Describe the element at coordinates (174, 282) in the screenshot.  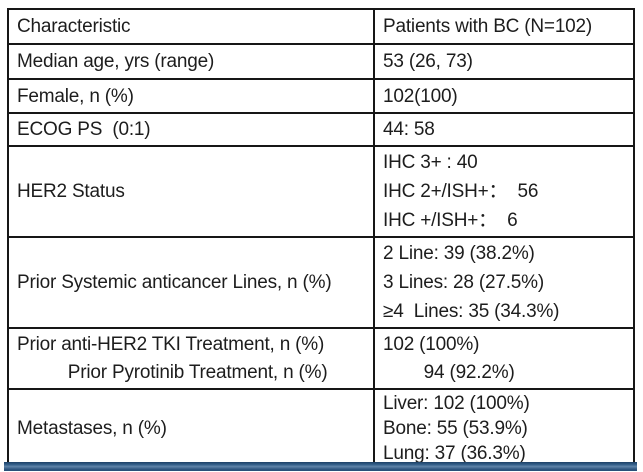
I see `row-label: Prior Systemic anticancer Lines, n (%)` at that location.